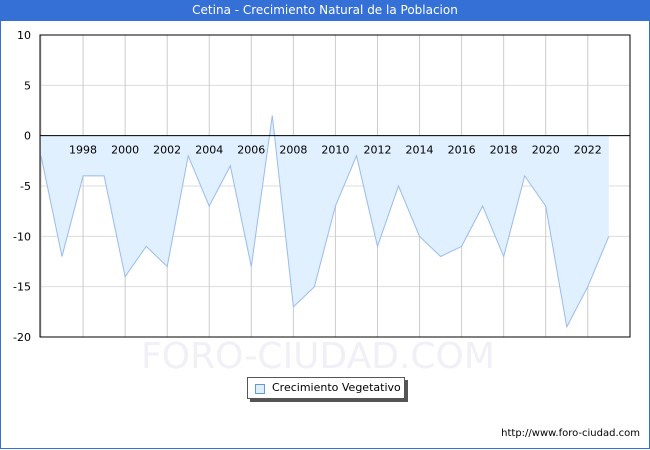 Image resolution: width=650 pixels, height=450 pixels. I want to click on svg-text: 2004, so click(209, 150).